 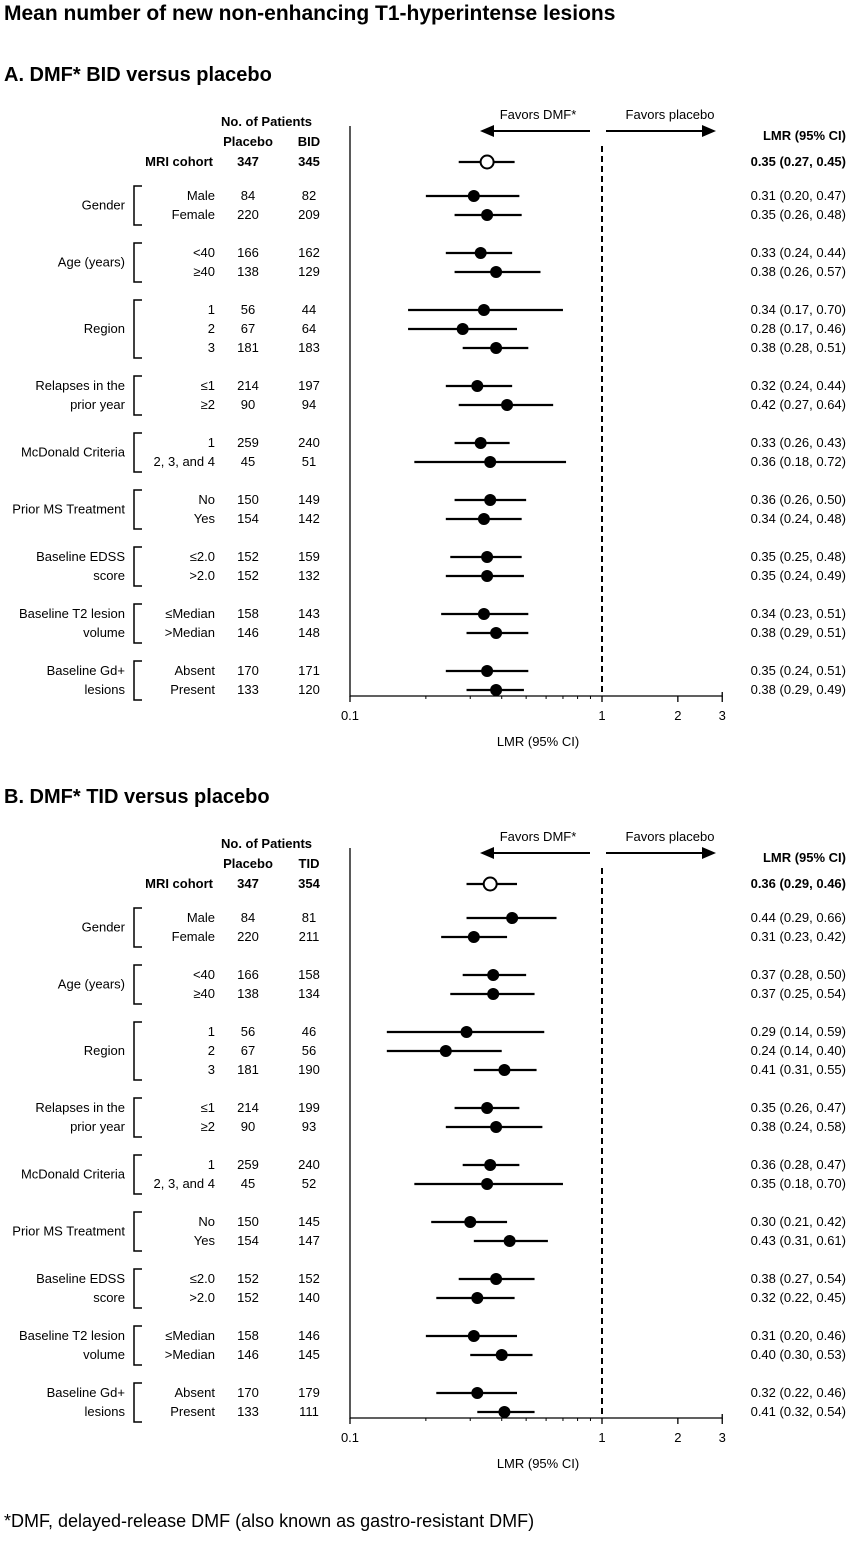 I want to click on lmr-value: 0.33 (0.26, 0.43), so click(x=798, y=442).